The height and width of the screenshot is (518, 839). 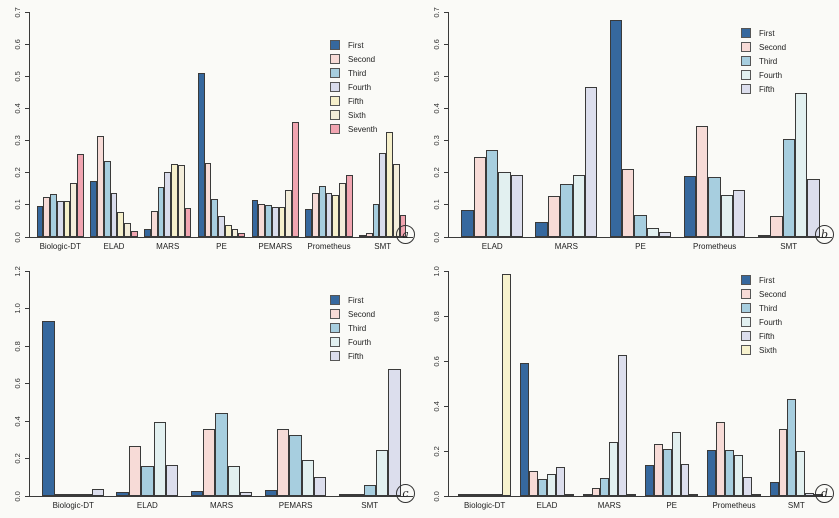 I want to click on legend-item: Sixth, so click(x=763, y=350).